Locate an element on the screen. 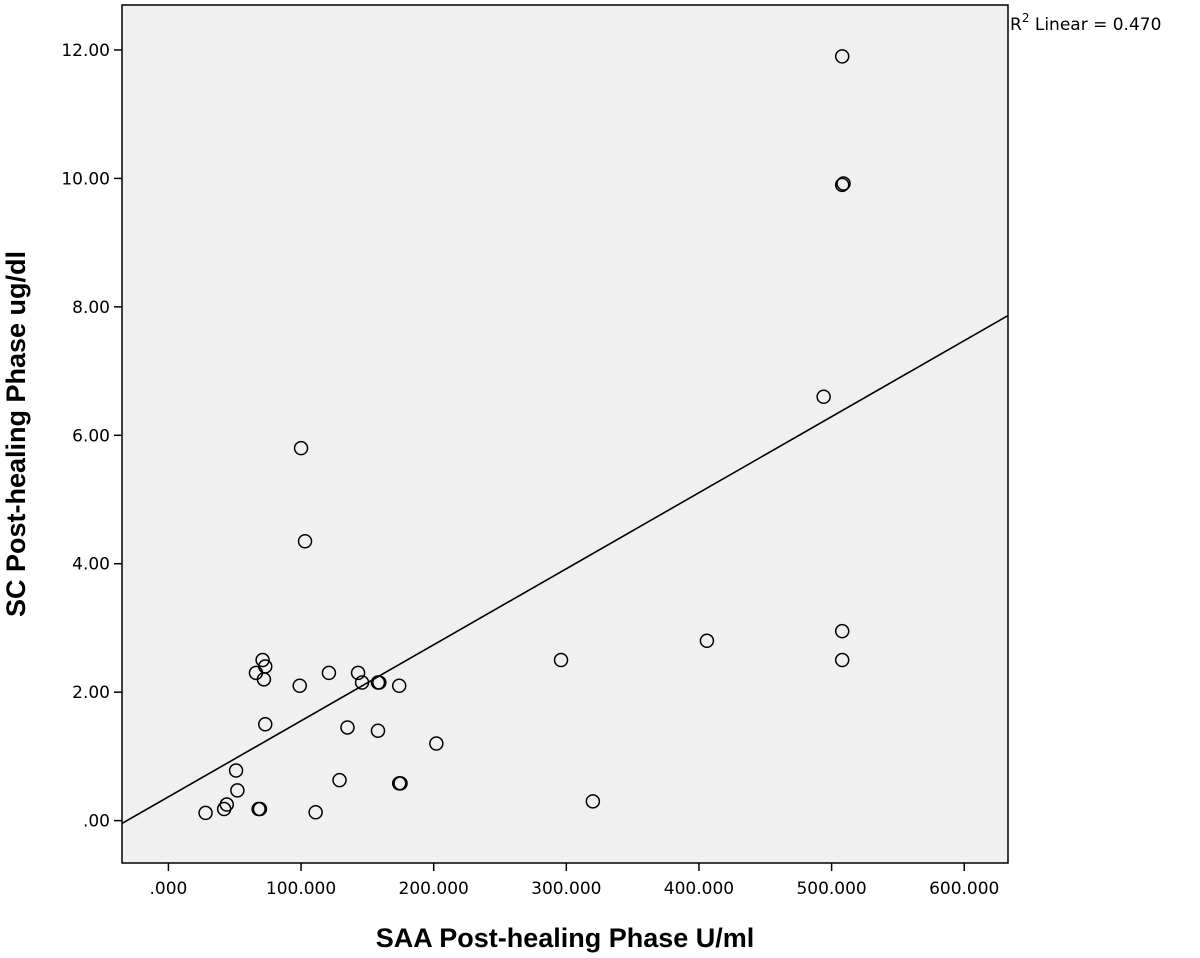 The height and width of the screenshot is (958, 1200). x-axis-title: SAA Post-healing Phase U/ml is located at coordinates (565, 938).